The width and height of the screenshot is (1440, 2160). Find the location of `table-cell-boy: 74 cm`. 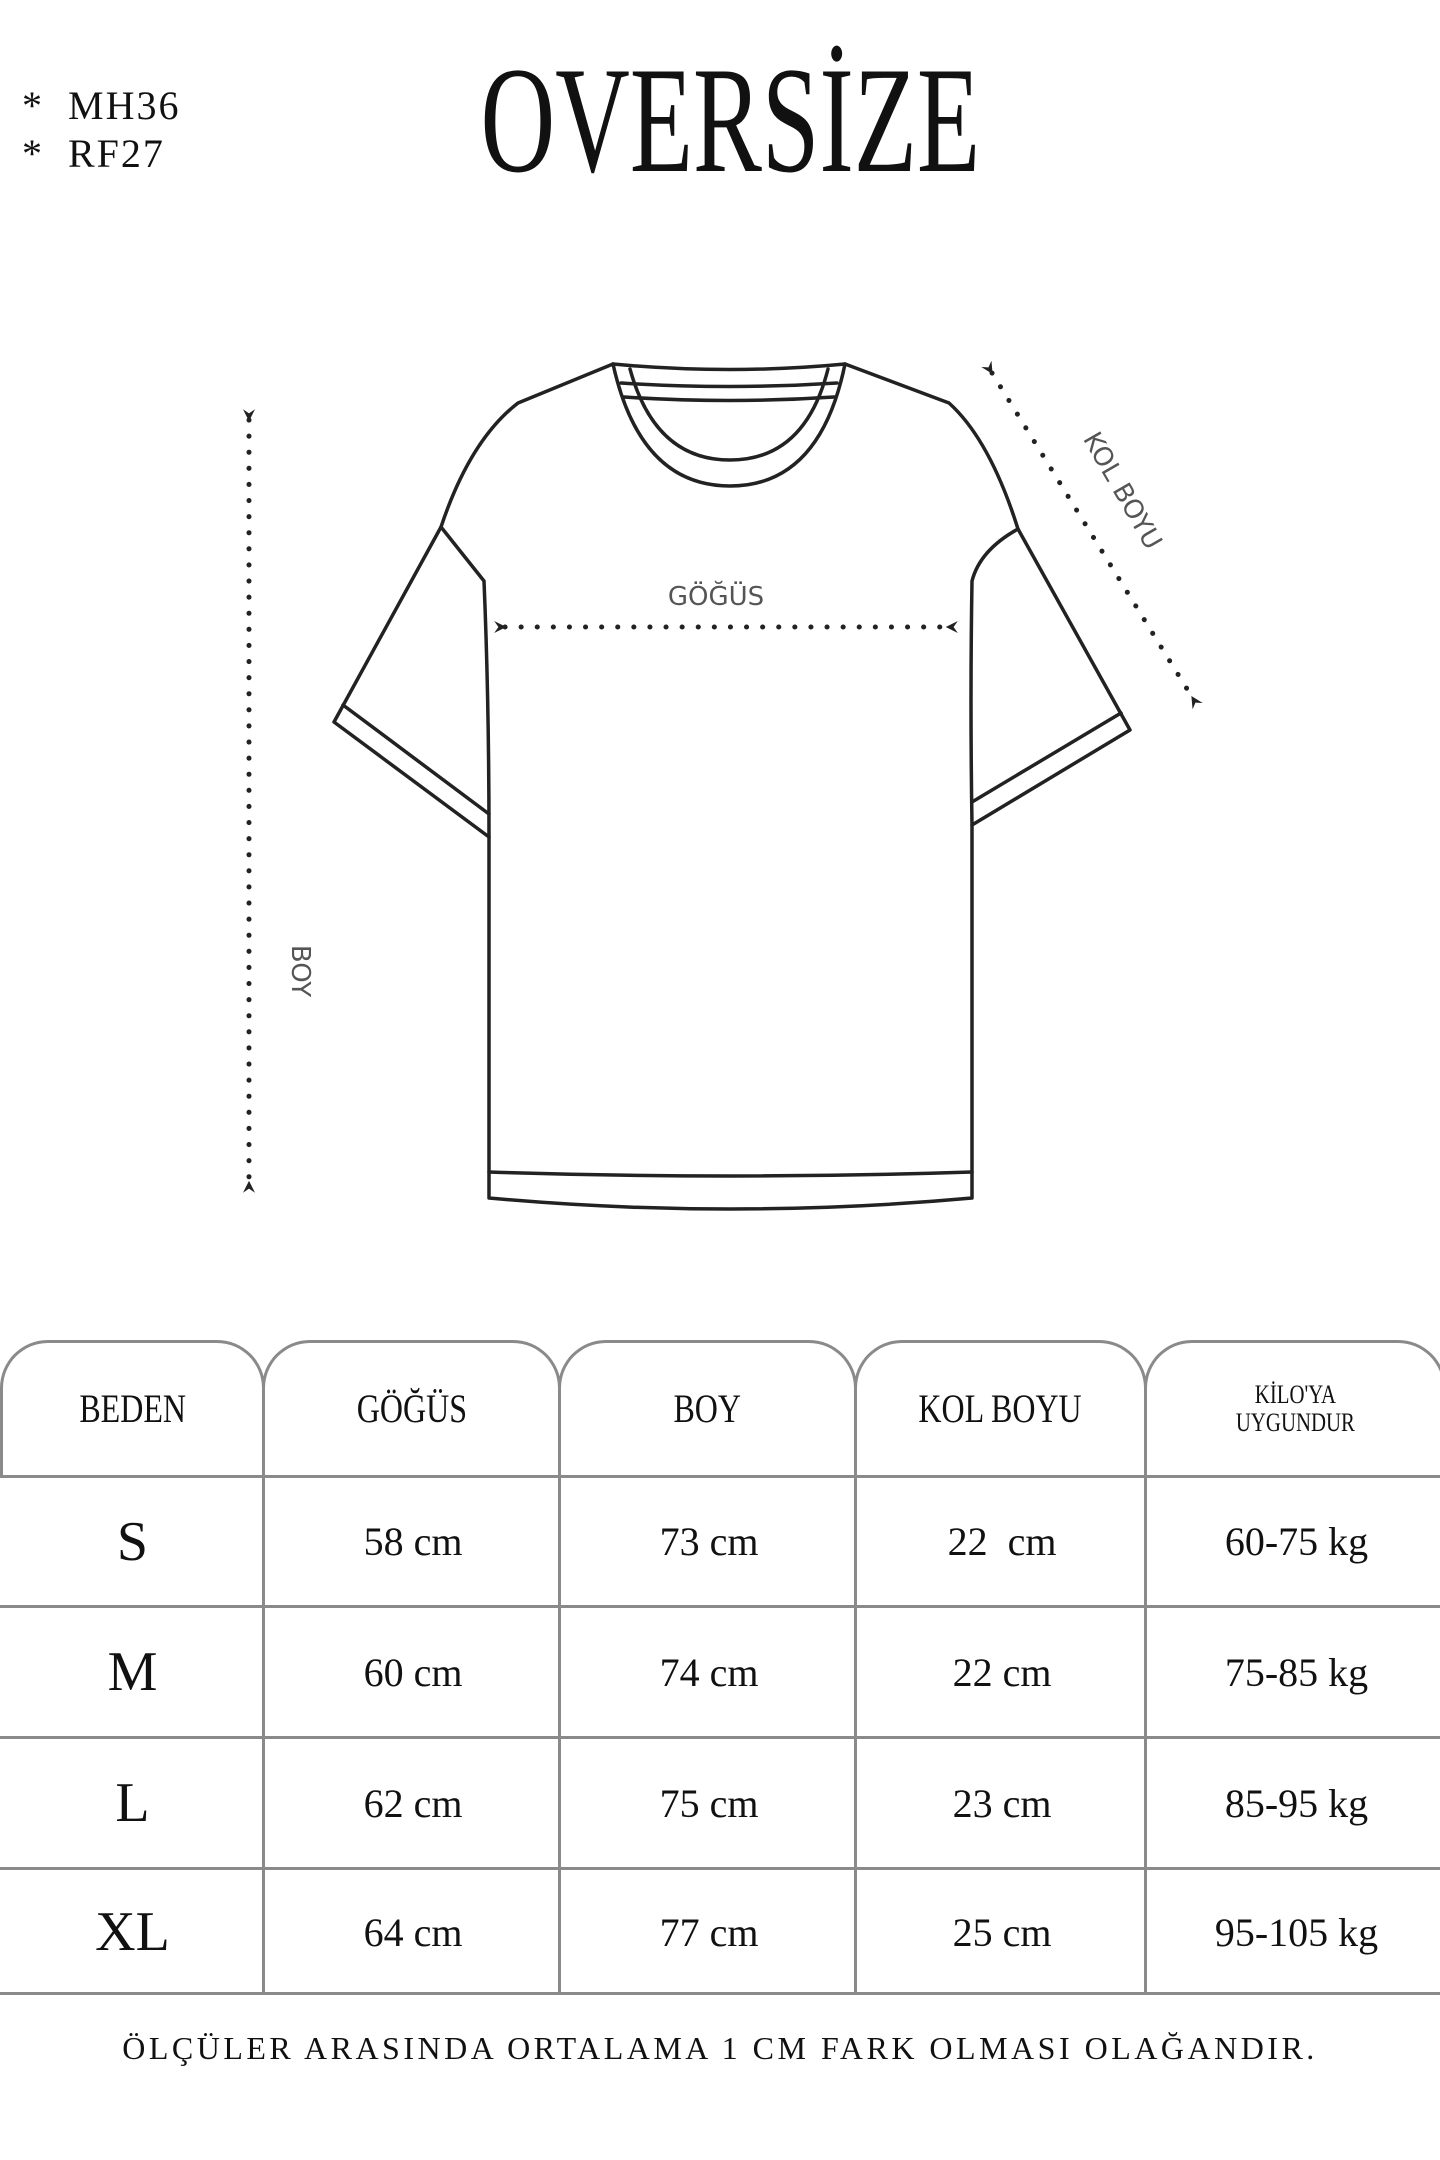

table-cell-boy: 74 cm is located at coordinates (707, 1670).